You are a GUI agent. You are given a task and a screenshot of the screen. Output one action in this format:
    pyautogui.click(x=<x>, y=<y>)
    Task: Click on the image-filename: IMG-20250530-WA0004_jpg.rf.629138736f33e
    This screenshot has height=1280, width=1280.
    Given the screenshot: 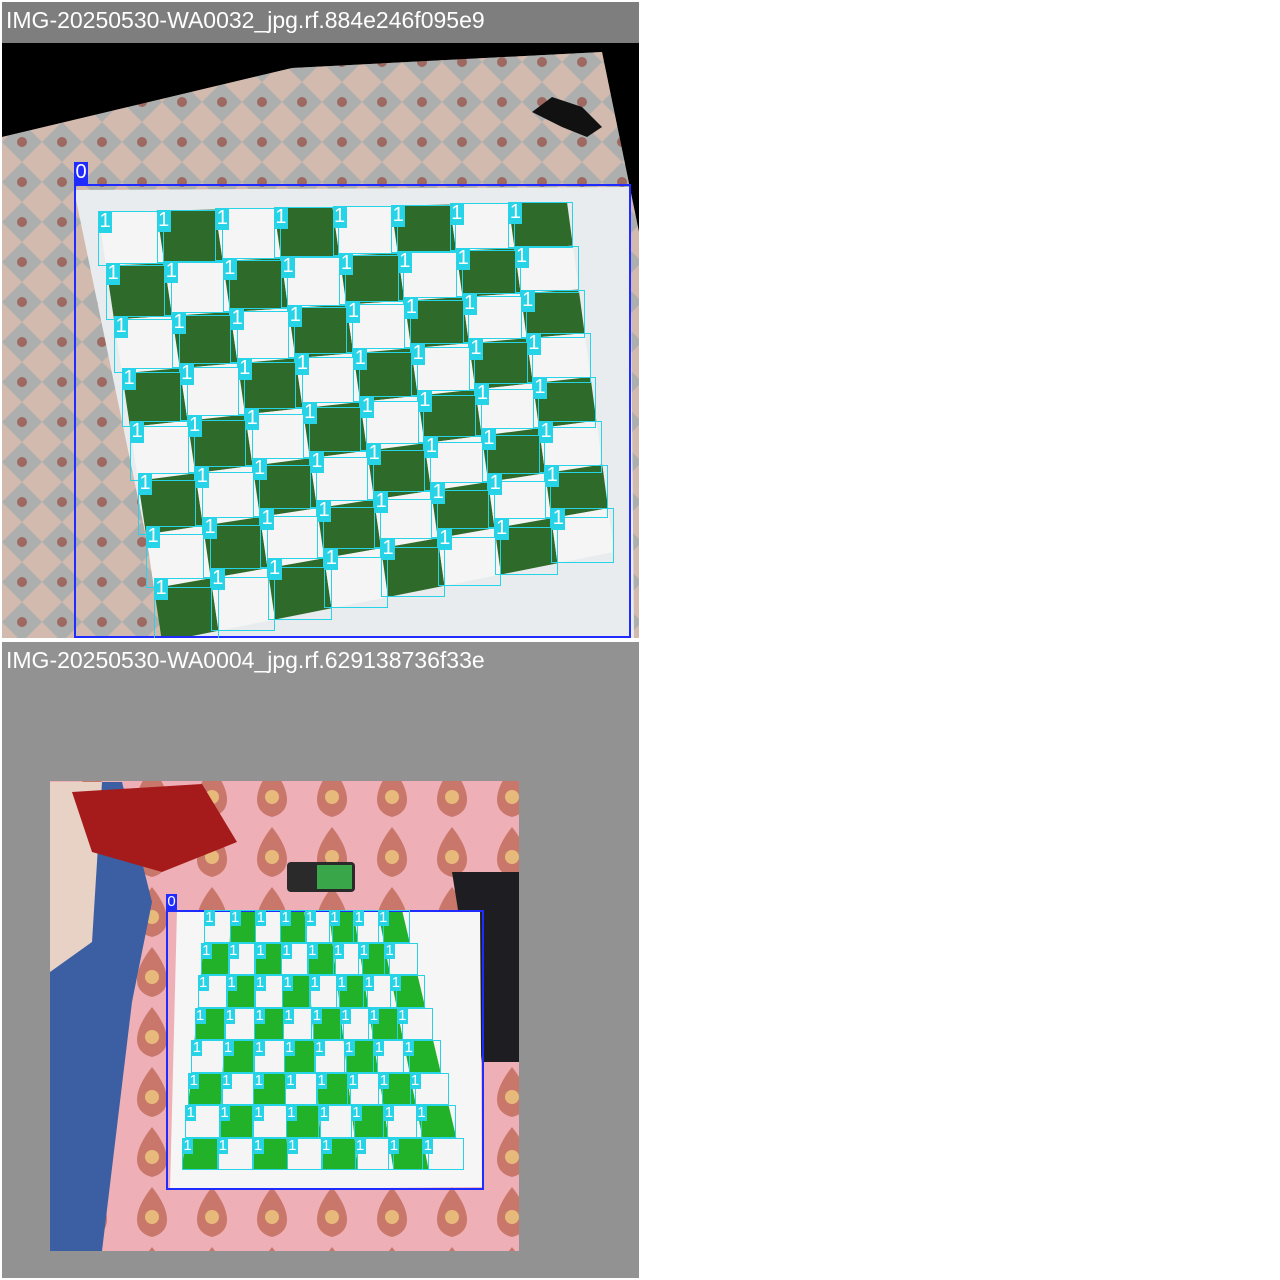 What is the action you would take?
    pyautogui.click(x=245, y=660)
    